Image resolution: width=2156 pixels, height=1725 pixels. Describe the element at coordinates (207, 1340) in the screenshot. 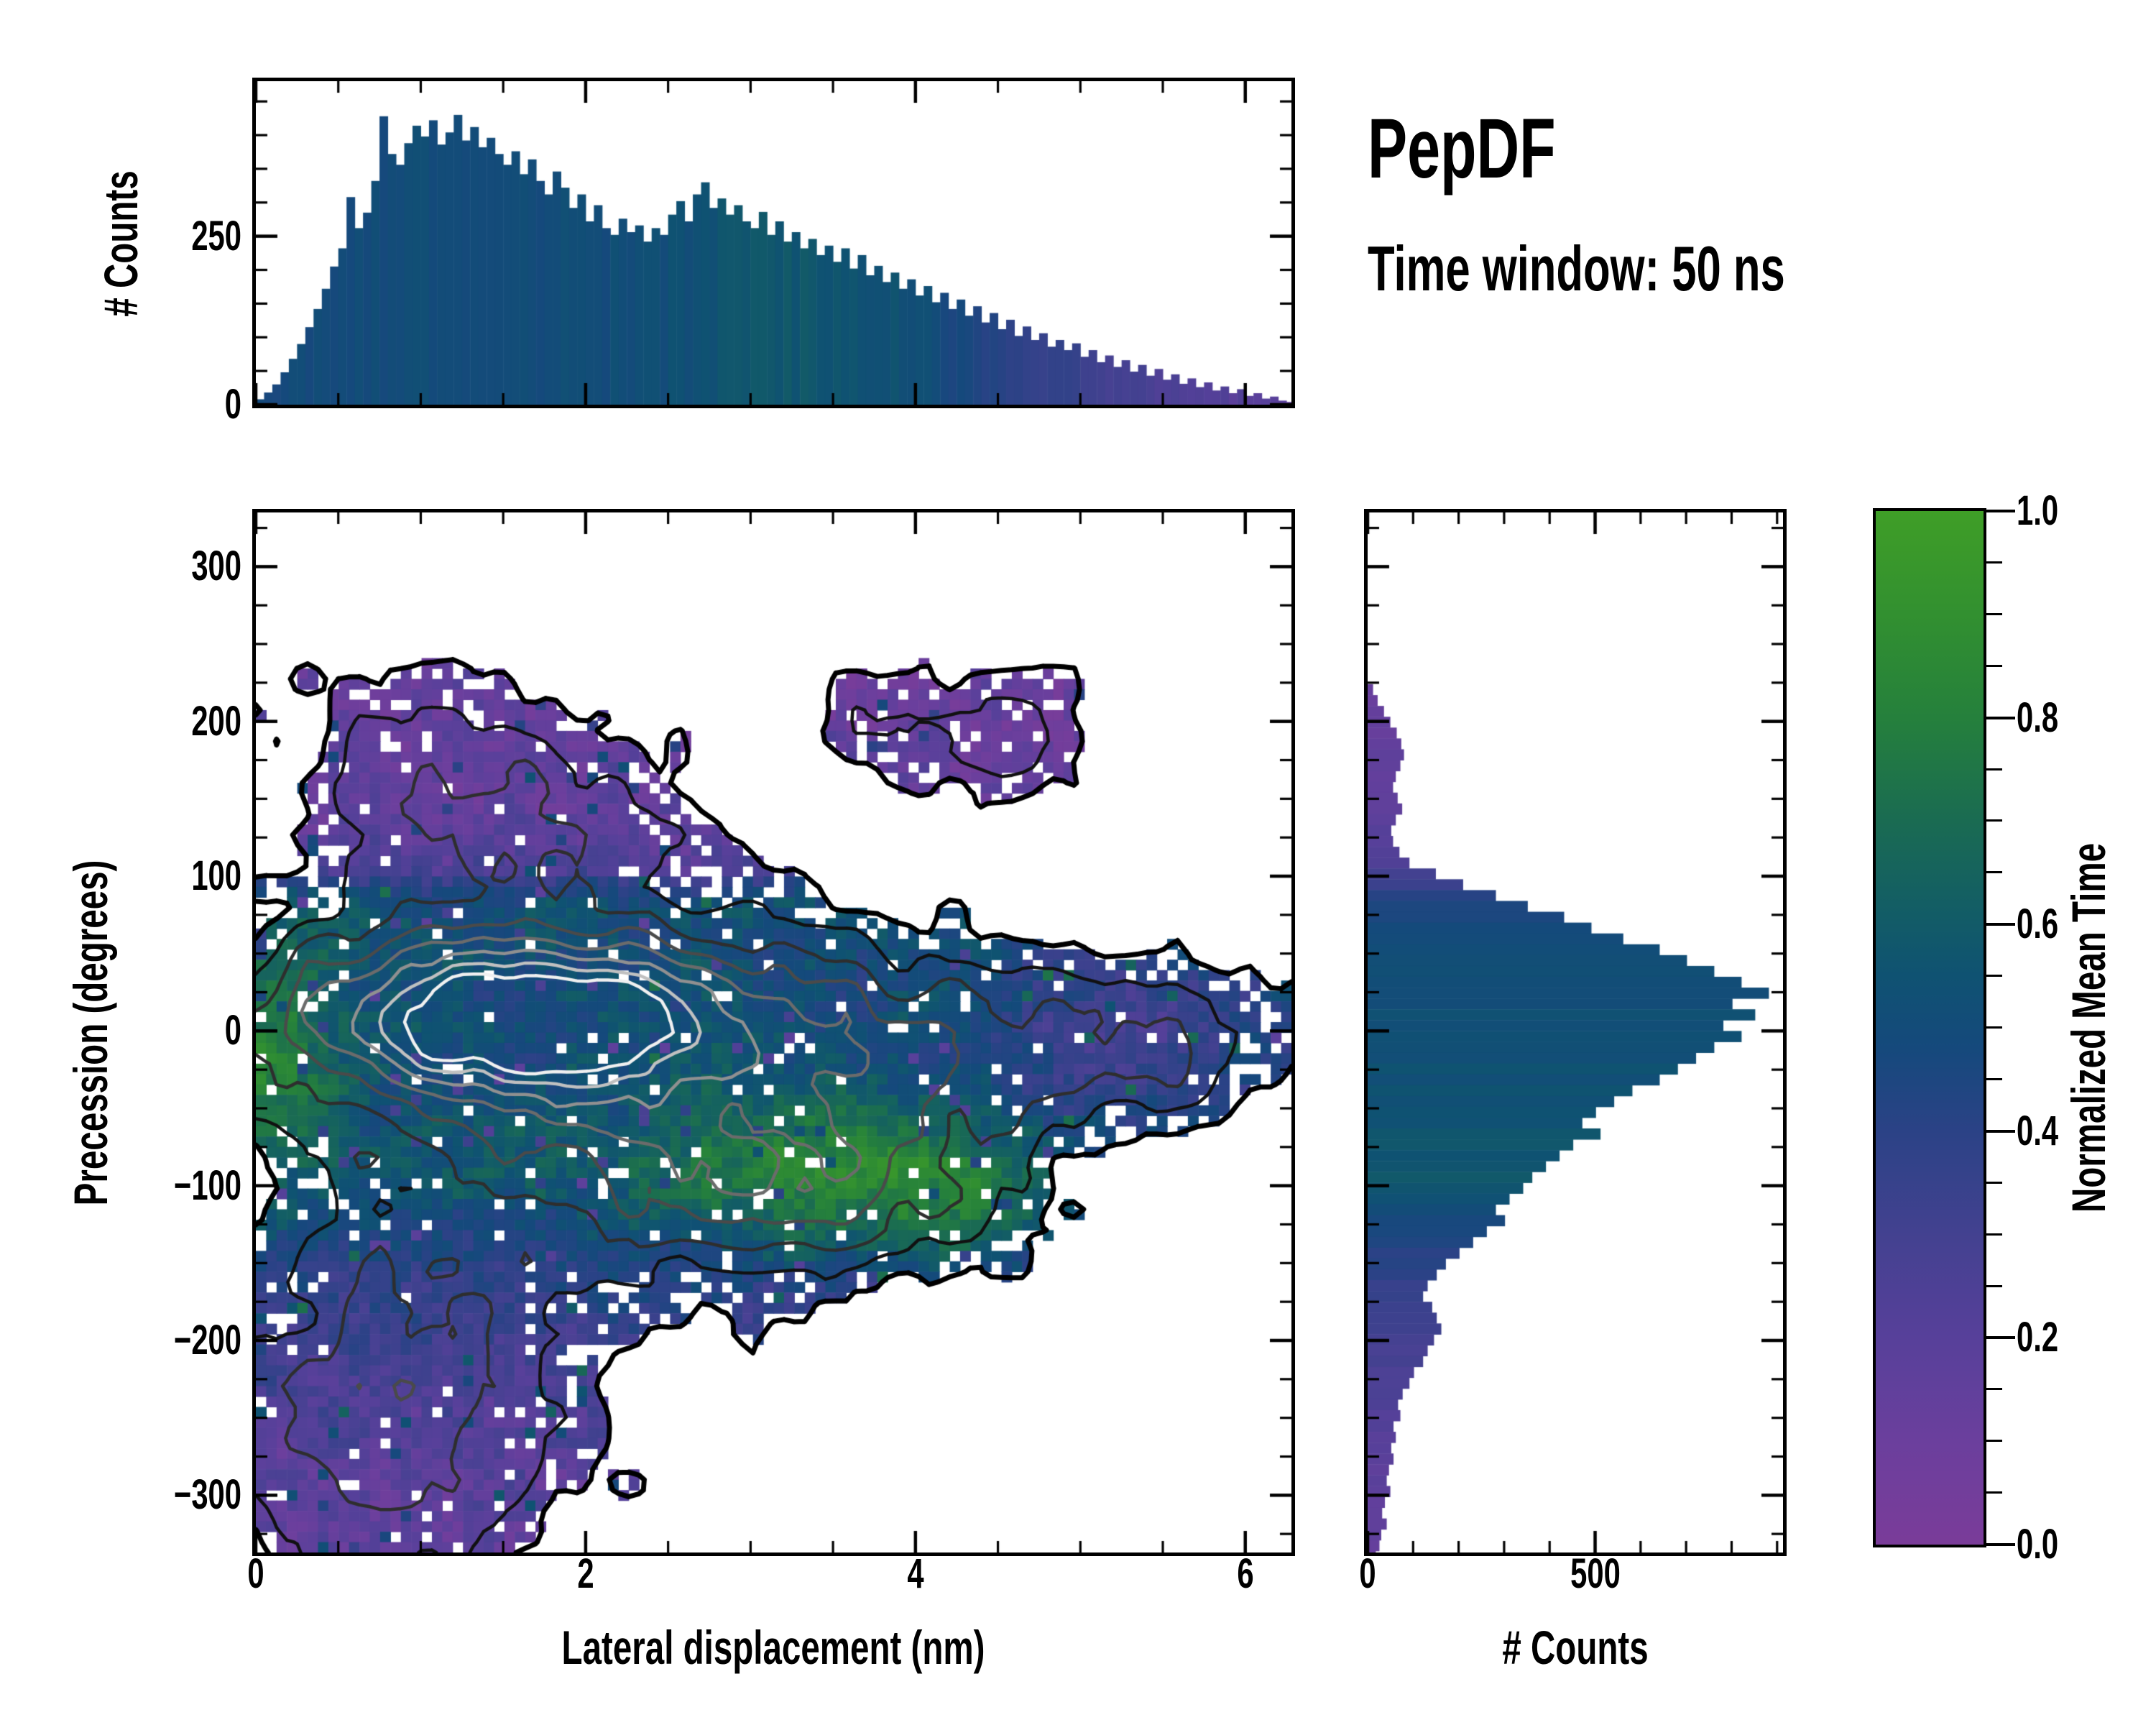

I see `main-ytick-label: −200` at that location.